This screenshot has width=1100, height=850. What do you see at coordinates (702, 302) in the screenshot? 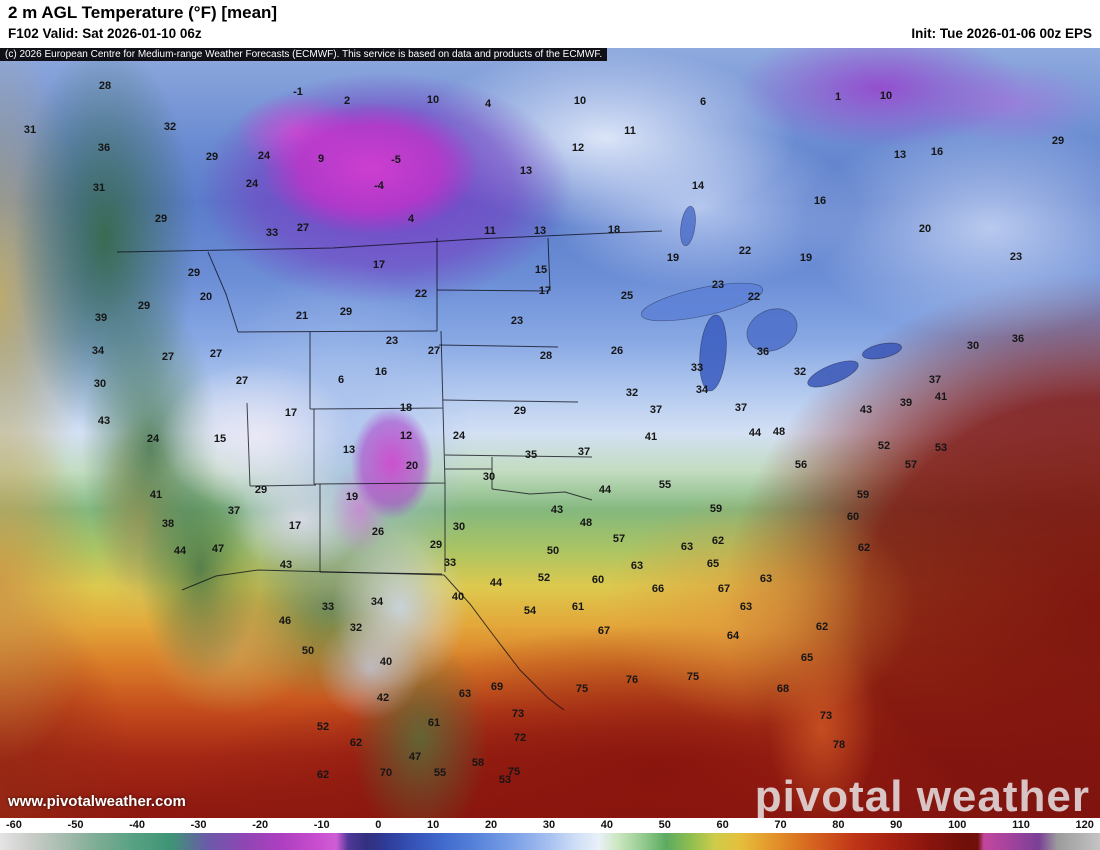
I see `lake-superior` at bounding box center [702, 302].